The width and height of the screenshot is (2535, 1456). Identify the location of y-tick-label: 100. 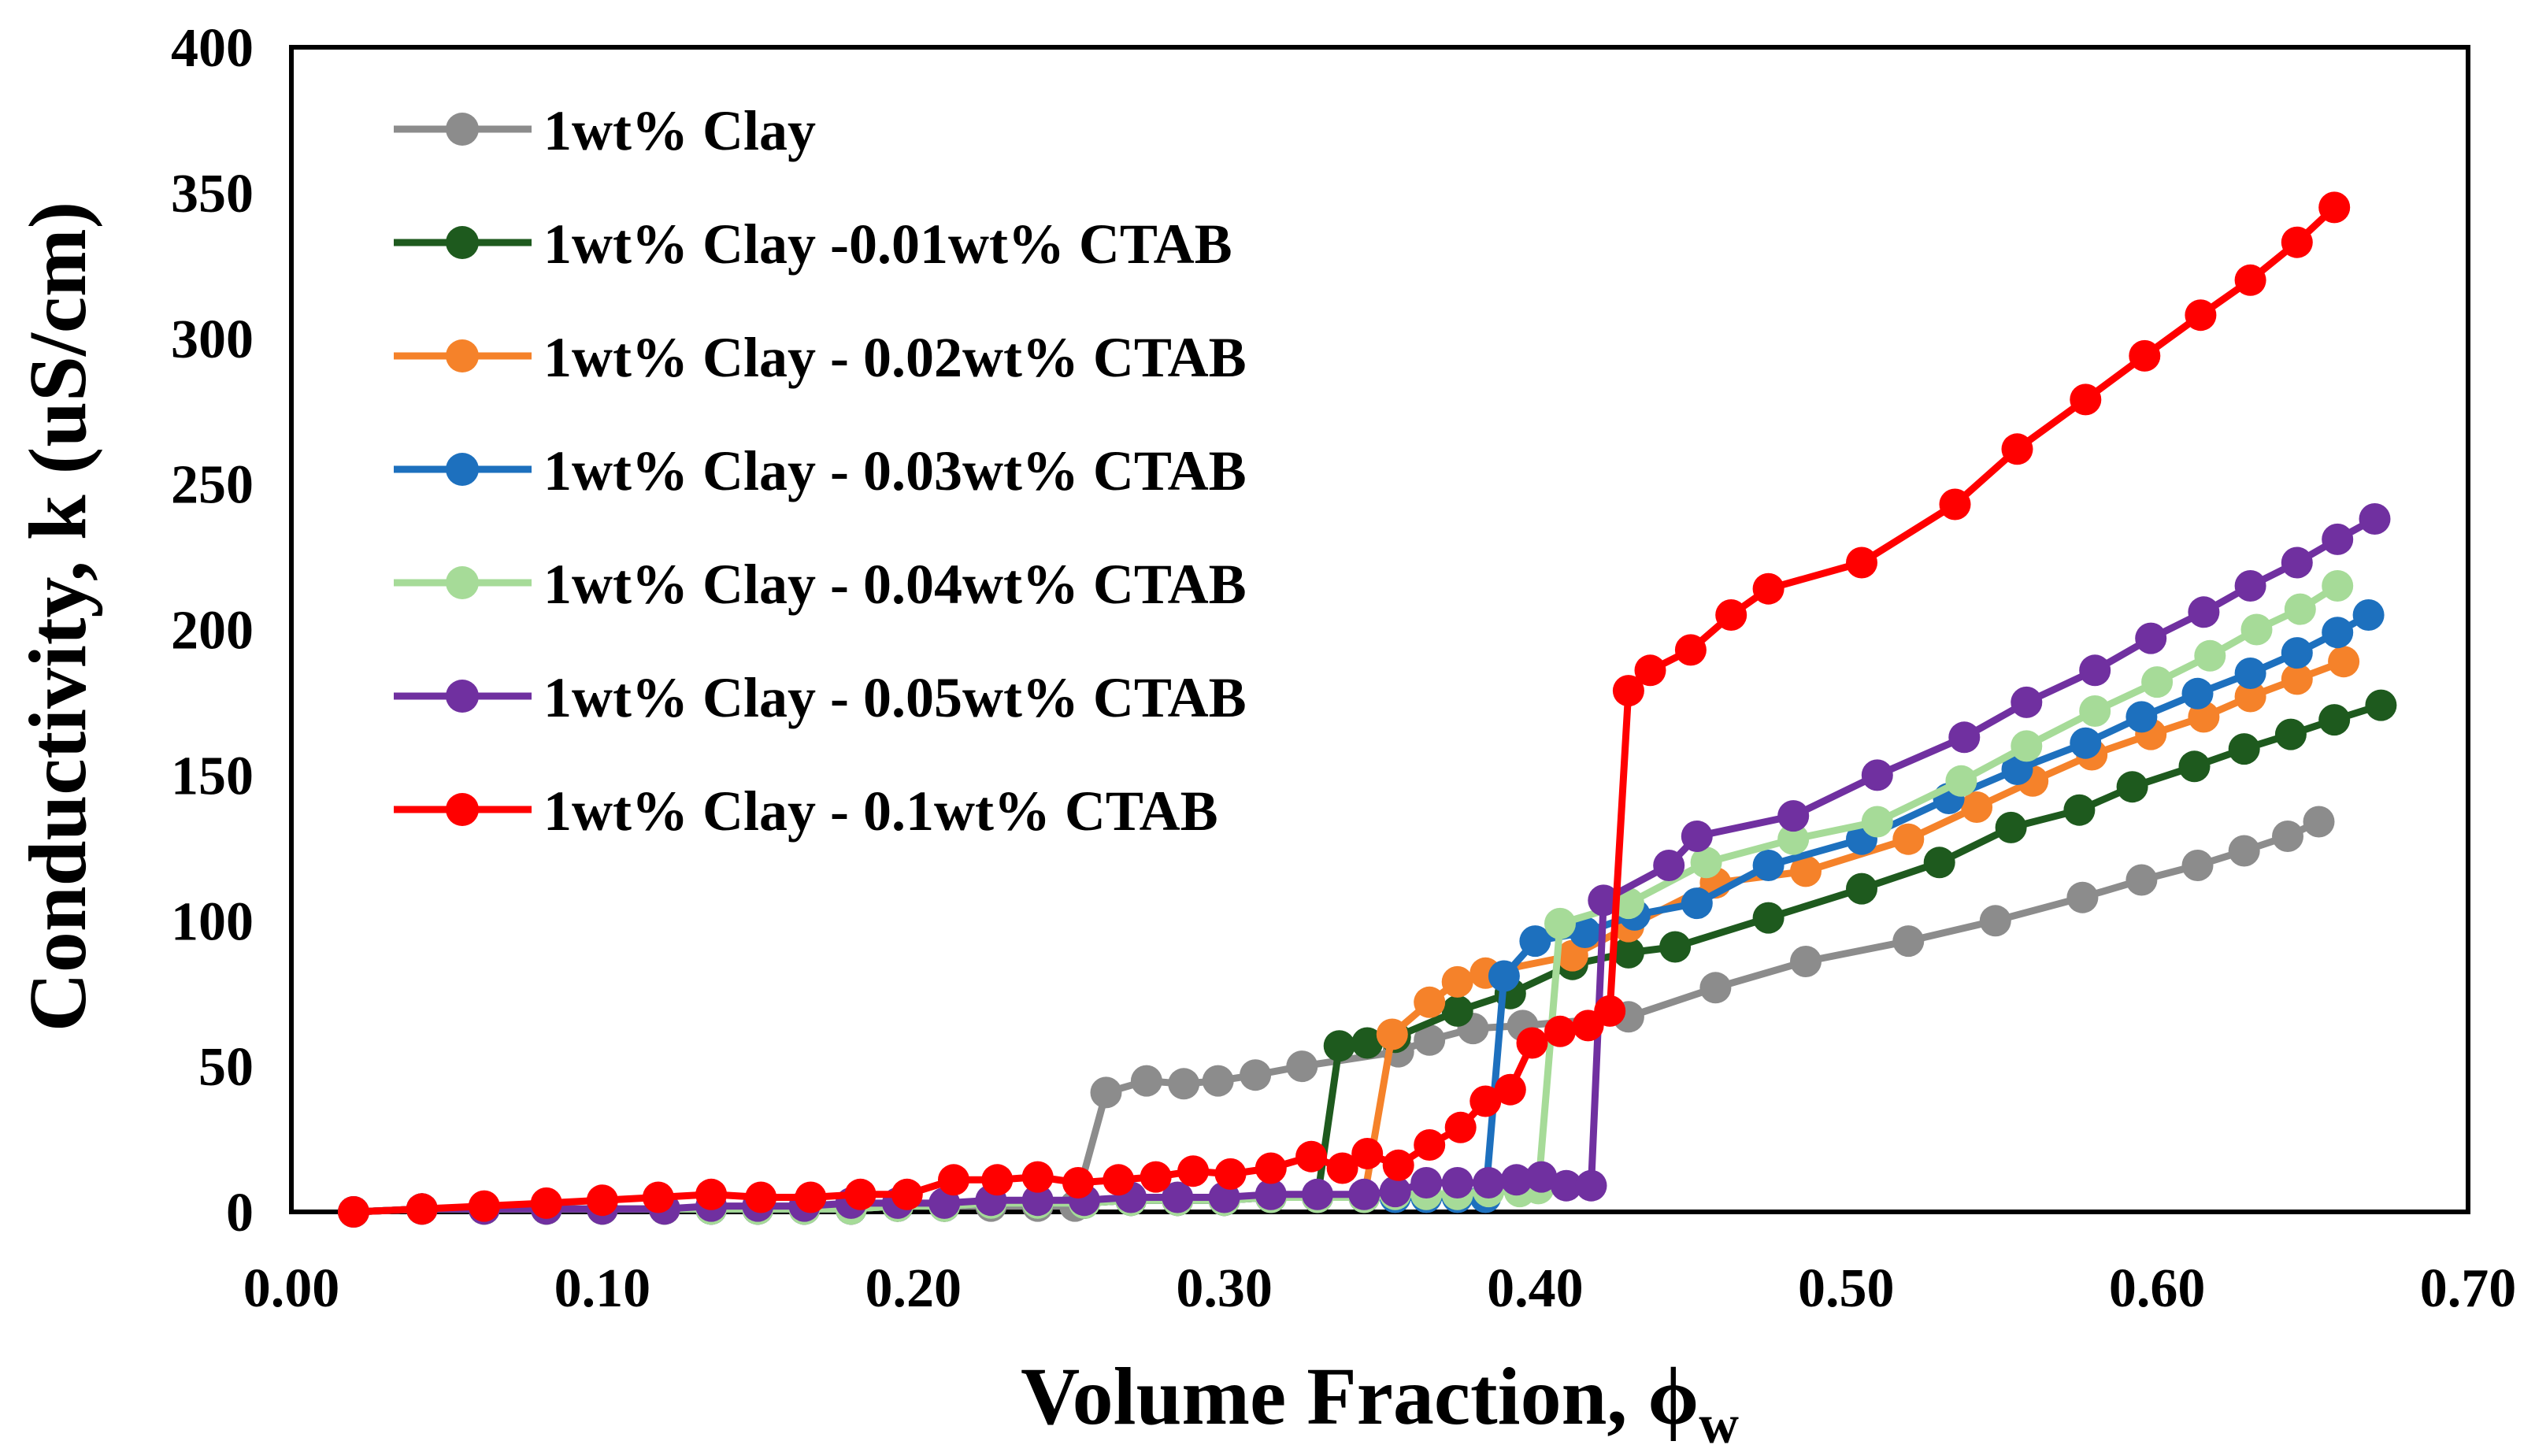
(212, 921).